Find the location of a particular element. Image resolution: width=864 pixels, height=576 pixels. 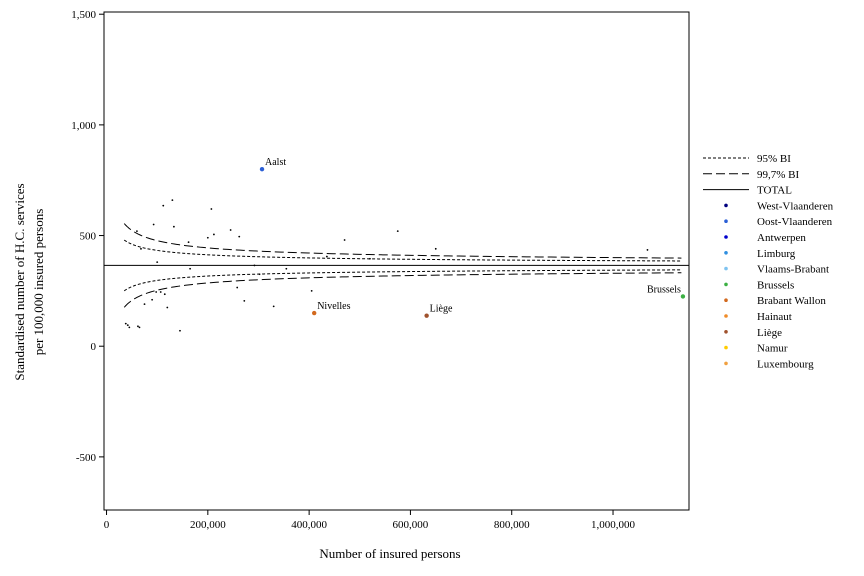

legend-label: TOTAL is located at coordinates (774, 191).